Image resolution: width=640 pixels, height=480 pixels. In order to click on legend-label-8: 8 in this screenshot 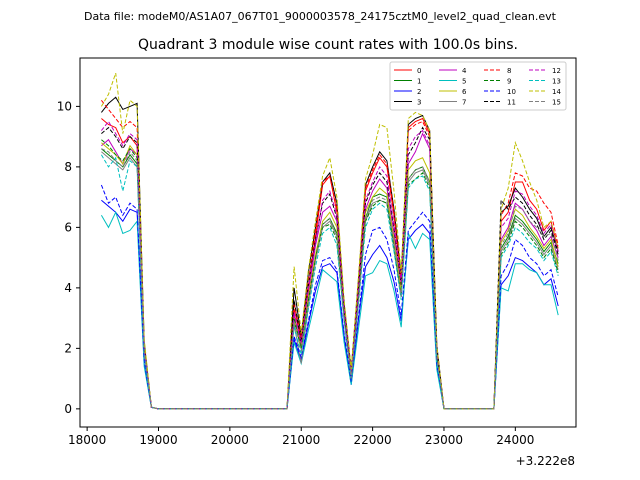, I will do `click(509, 71)`.